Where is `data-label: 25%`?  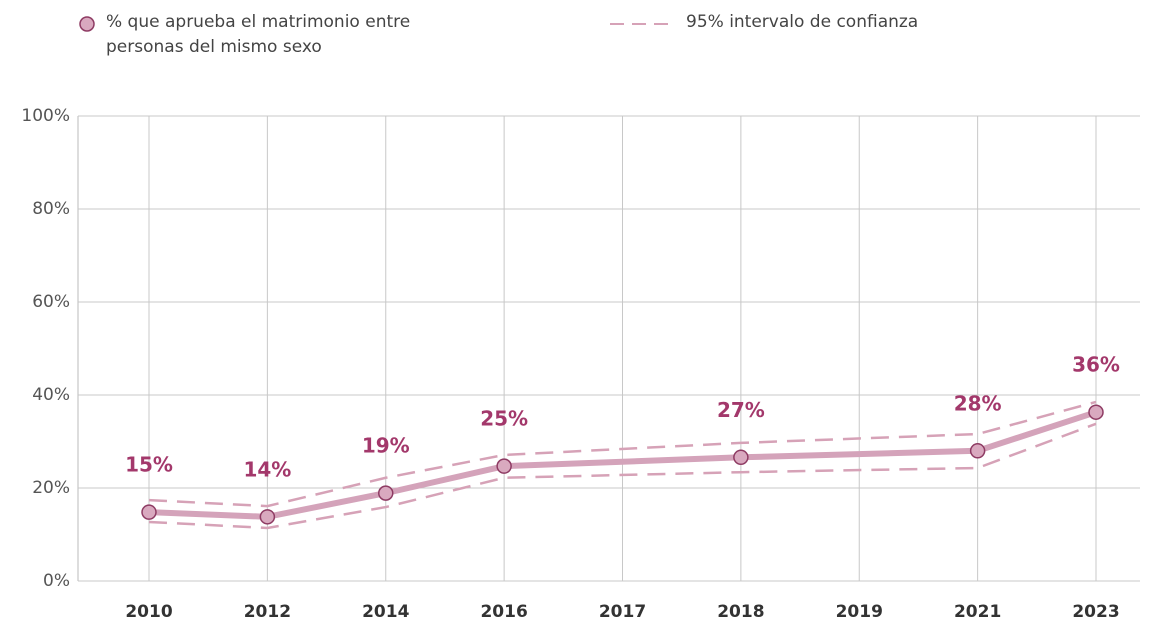 data-label: 25% is located at coordinates (504, 419).